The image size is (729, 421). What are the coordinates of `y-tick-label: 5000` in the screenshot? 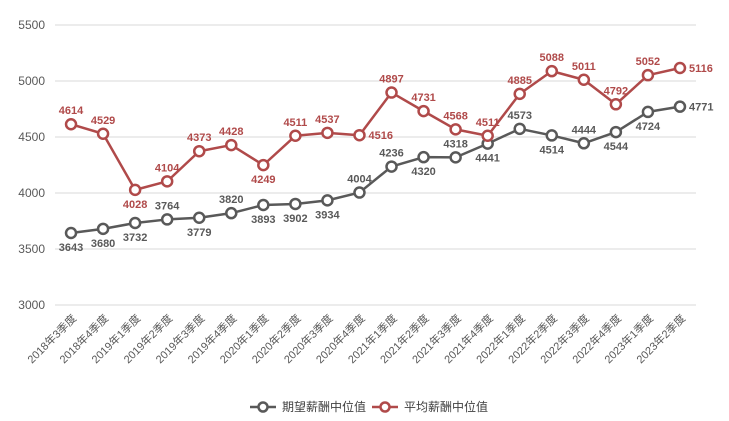 It's located at (31, 81).